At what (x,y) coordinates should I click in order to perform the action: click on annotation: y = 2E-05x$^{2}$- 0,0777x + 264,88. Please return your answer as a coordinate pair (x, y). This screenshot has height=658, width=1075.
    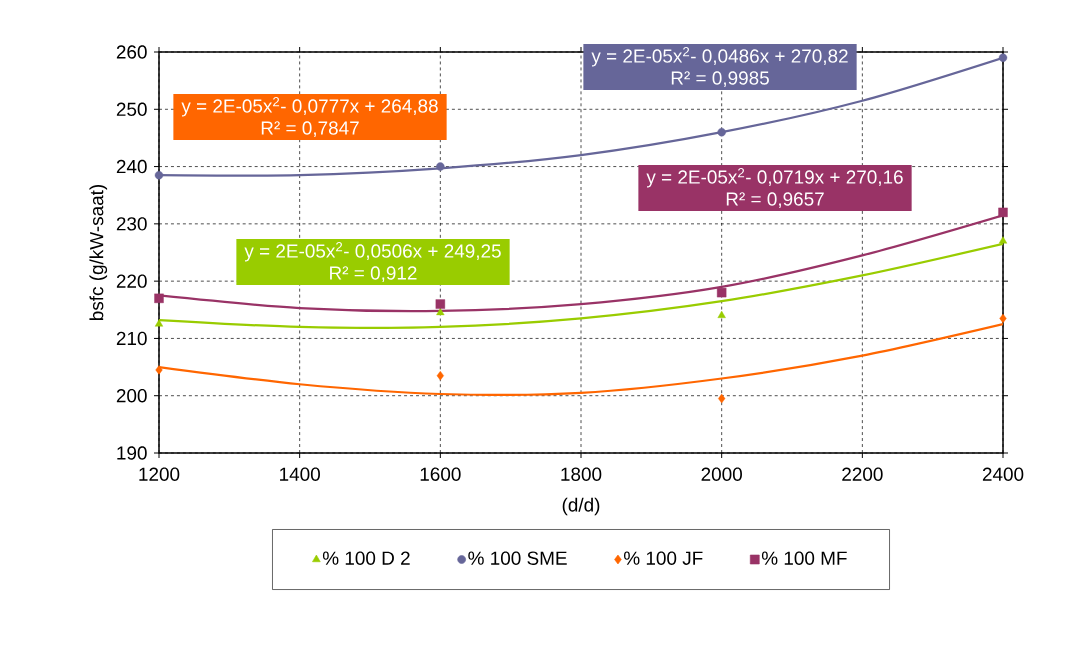
    Looking at the image, I should click on (309, 107).